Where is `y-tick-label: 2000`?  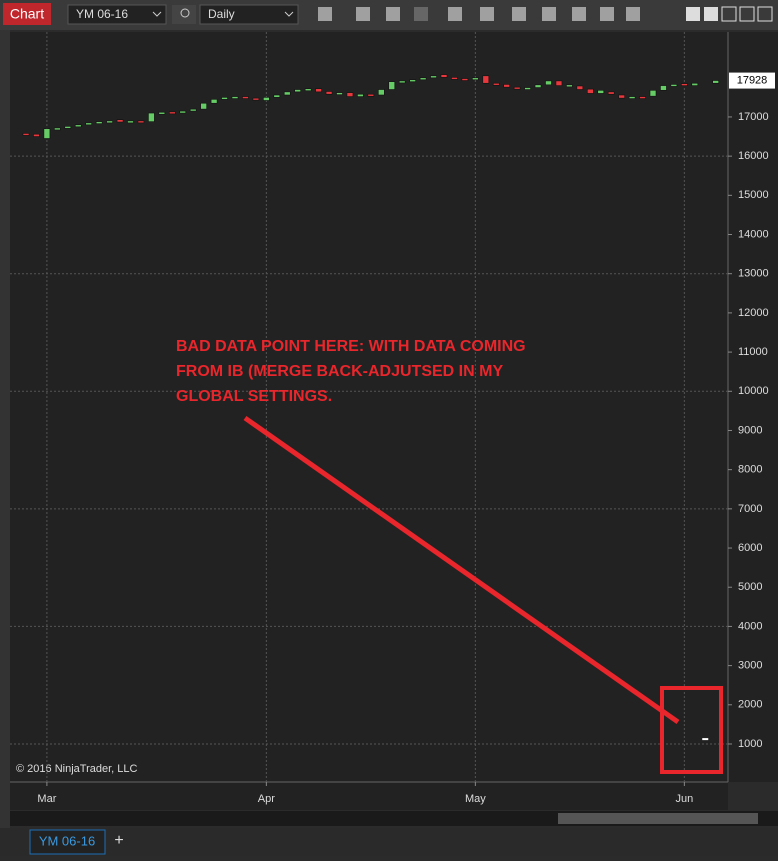
y-tick-label: 2000 is located at coordinates (750, 705).